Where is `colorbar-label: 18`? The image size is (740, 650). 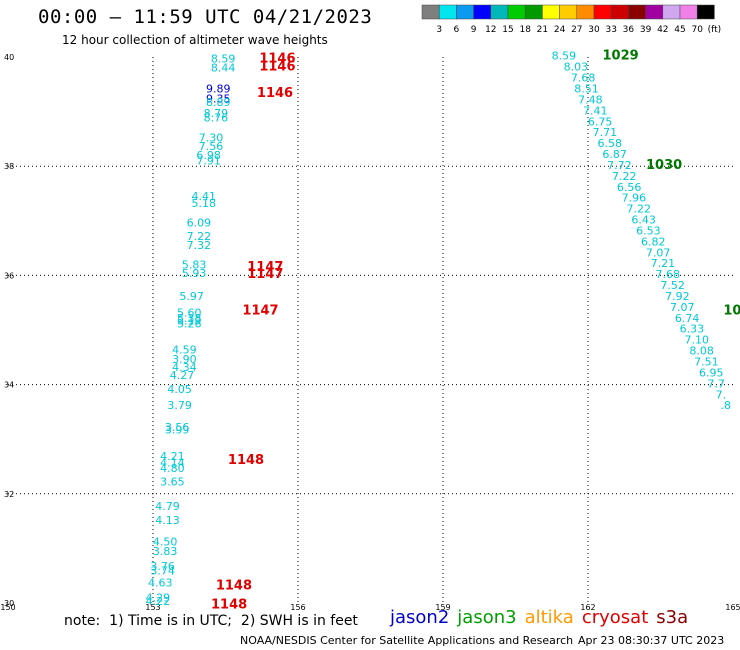
colorbar-label: 18 is located at coordinates (525, 30).